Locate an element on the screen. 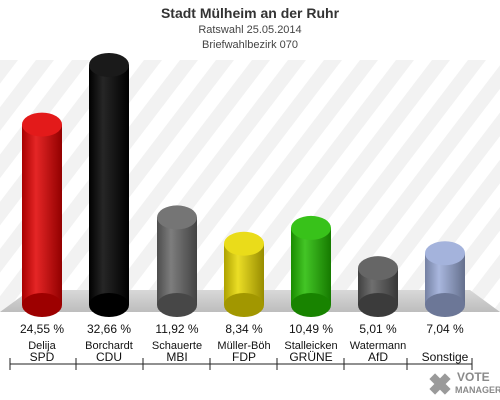 The image size is (500, 400). value-label: 8,34 % is located at coordinates (244, 329).